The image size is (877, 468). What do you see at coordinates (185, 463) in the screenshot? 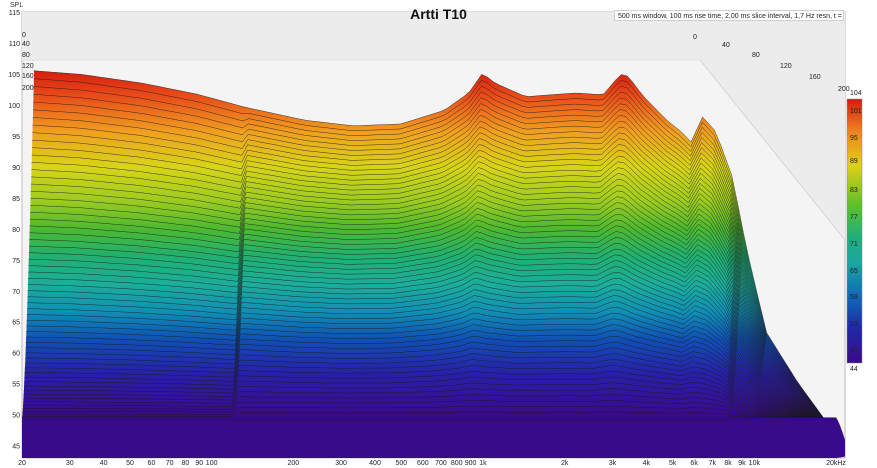
I see `x-tick-label: 80` at bounding box center [185, 463].